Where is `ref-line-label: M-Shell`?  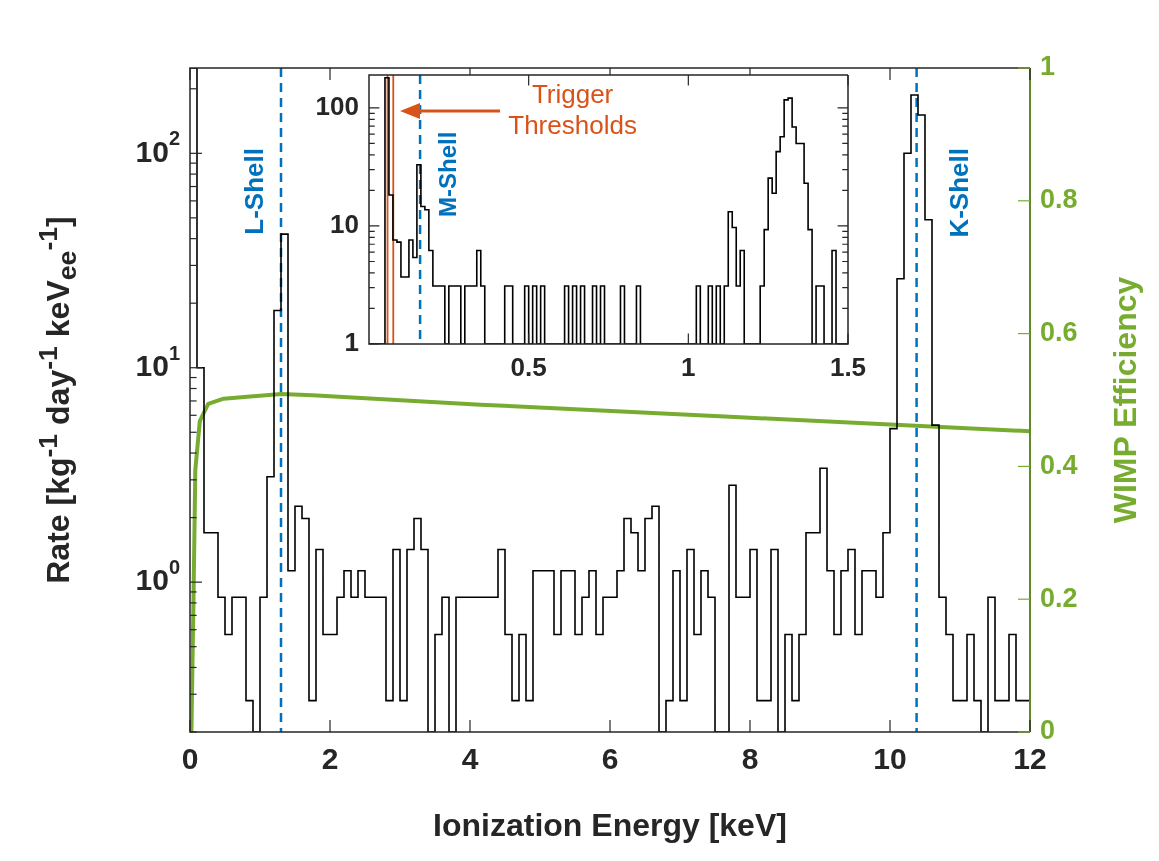
ref-line-label: M-Shell is located at coordinates (447, 174).